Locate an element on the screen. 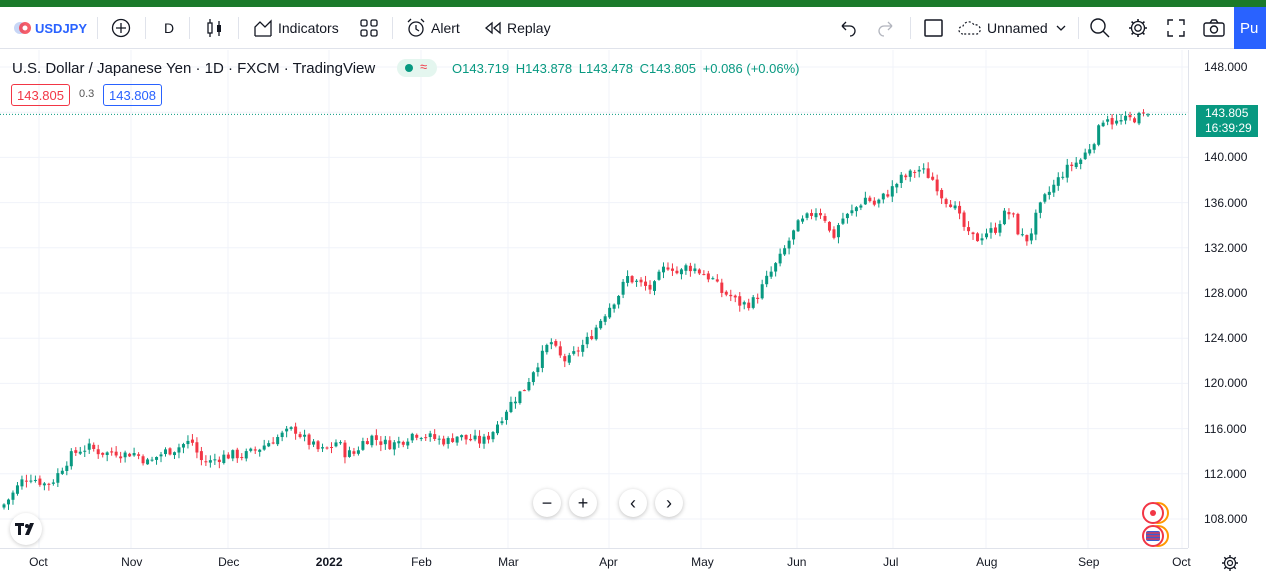 Image resolution: width=1266 pixels, height=578 pixels. time-axis-label: Nov is located at coordinates (132, 562).